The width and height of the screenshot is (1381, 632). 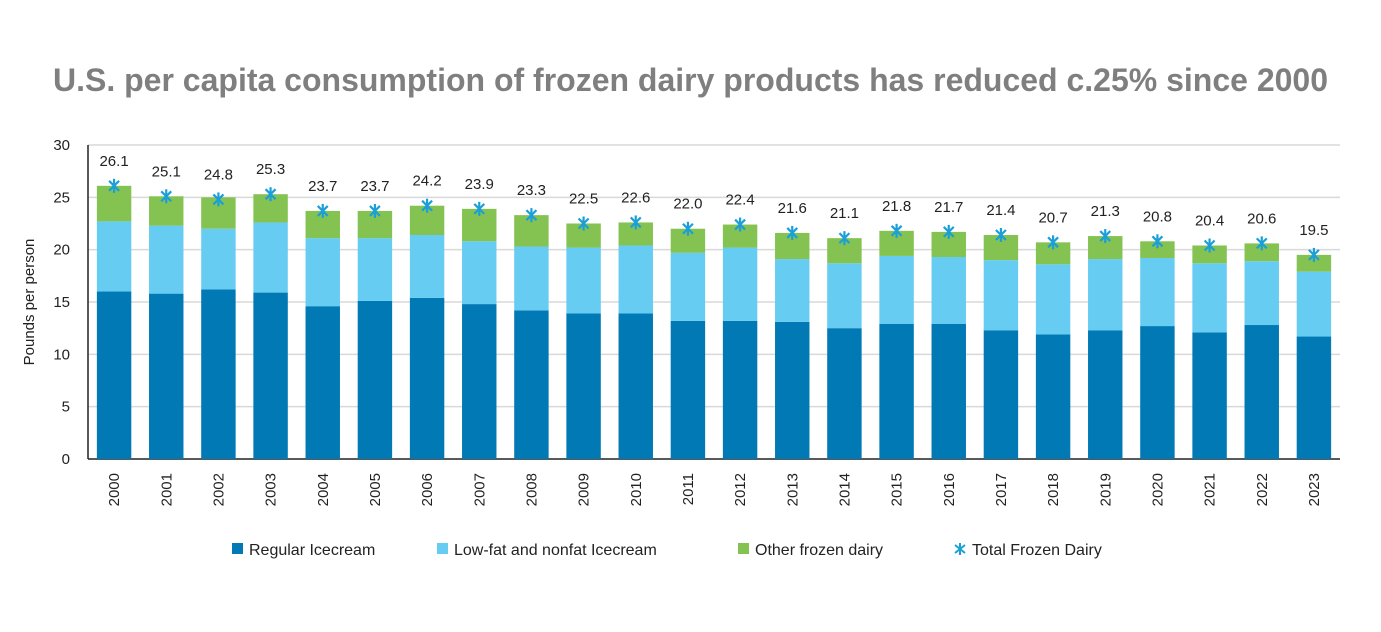 I want to click on x-tick-label: 2014, so click(x=844, y=489).